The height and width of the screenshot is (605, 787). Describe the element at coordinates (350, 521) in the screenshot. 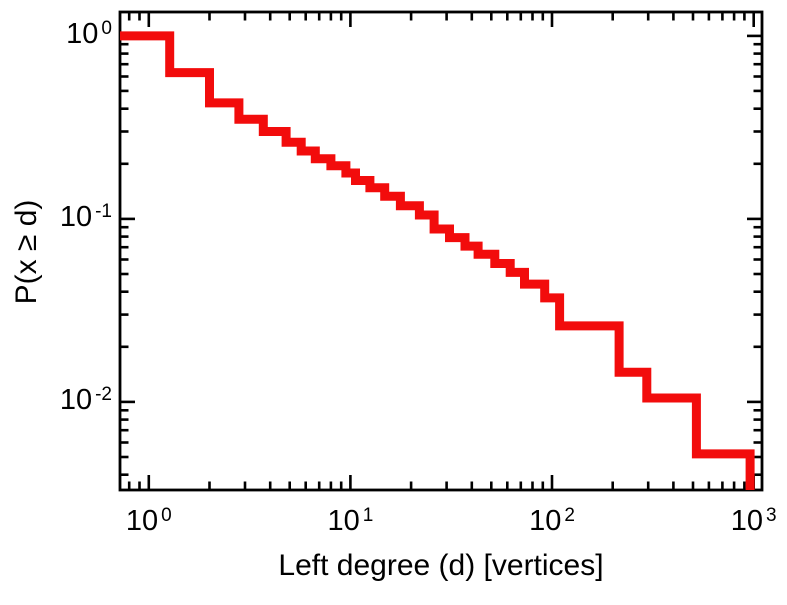

I see `x-tick-label: 10 1` at that location.